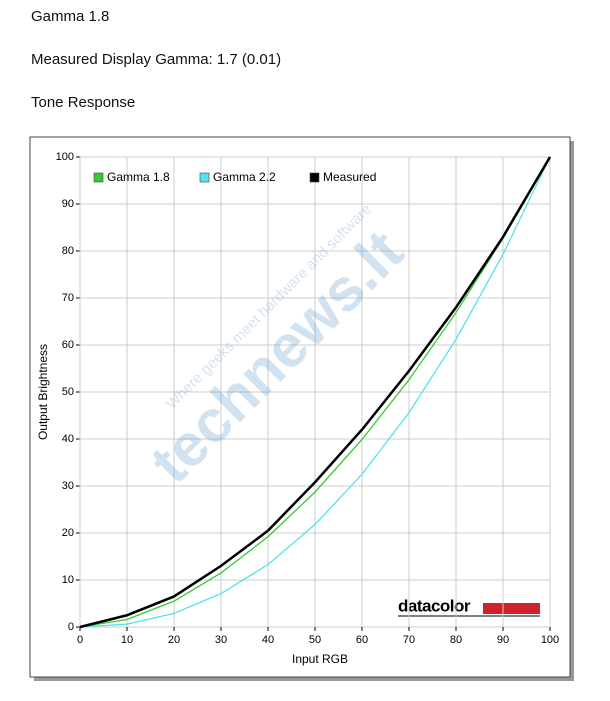  What do you see at coordinates (68, 533) in the screenshot?
I see `y-tick-label: 20` at bounding box center [68, 533].